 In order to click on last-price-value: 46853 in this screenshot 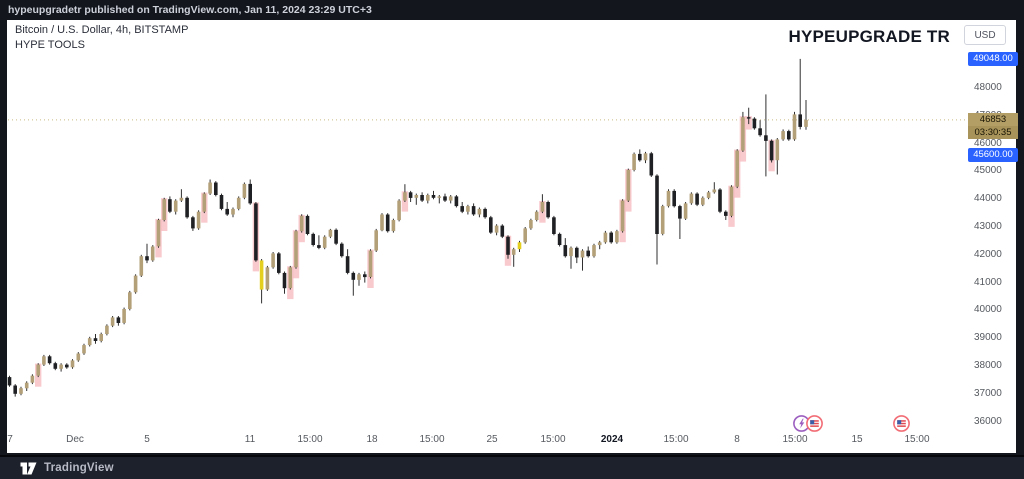, I will do `click(993, 119)`.